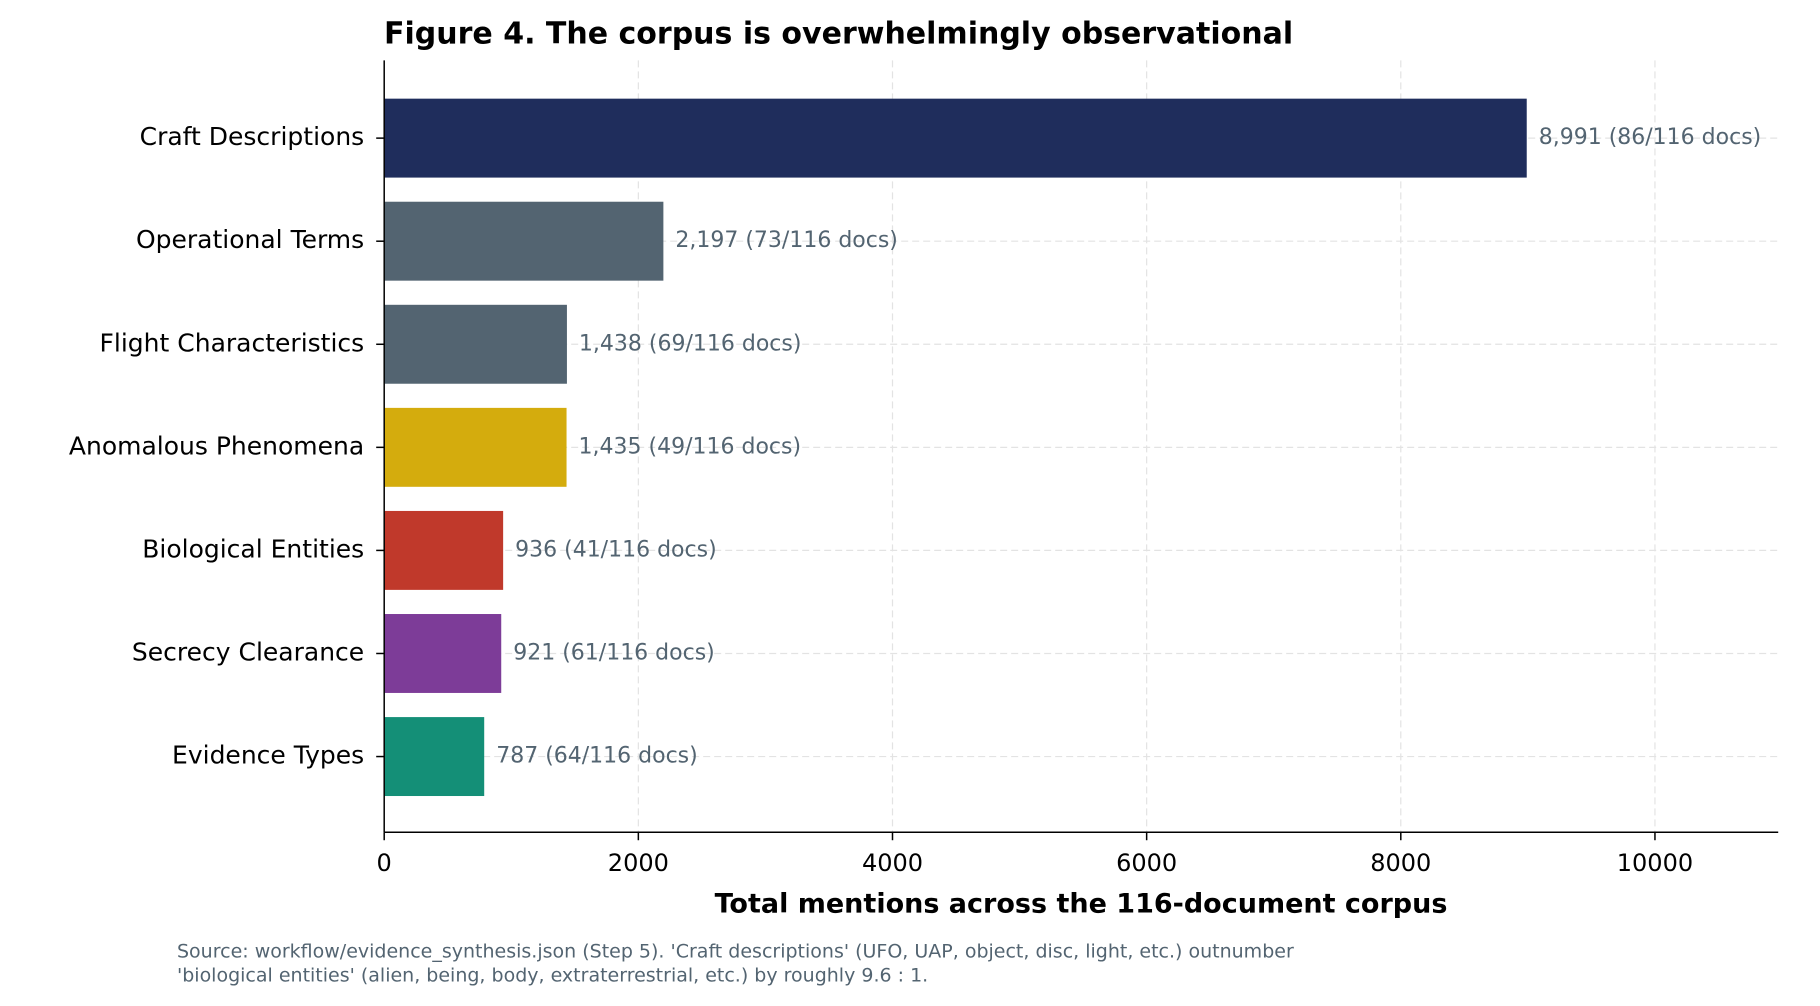  I want to click on value-label: 1,435 (49/116 docs), so click(690, 446).